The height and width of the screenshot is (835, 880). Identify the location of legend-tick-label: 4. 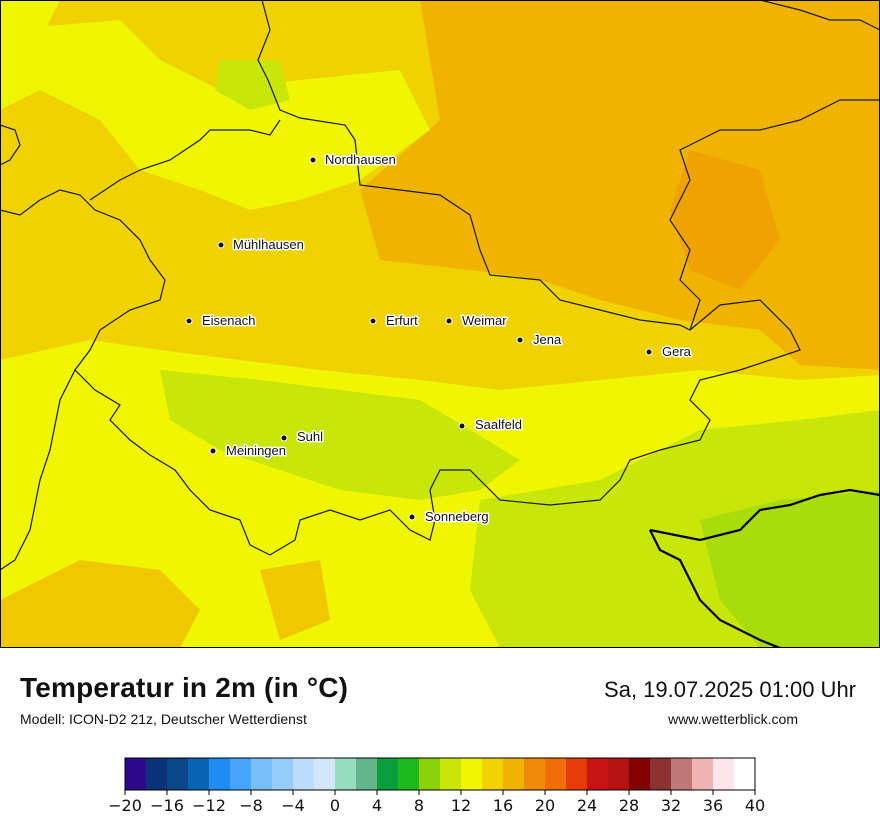
(377, 805).